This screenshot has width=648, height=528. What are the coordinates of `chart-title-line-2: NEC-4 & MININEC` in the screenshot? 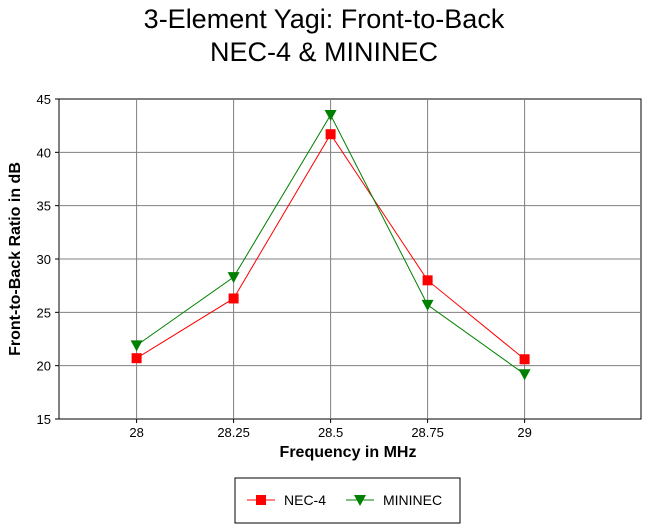 It's located at (324, 52).